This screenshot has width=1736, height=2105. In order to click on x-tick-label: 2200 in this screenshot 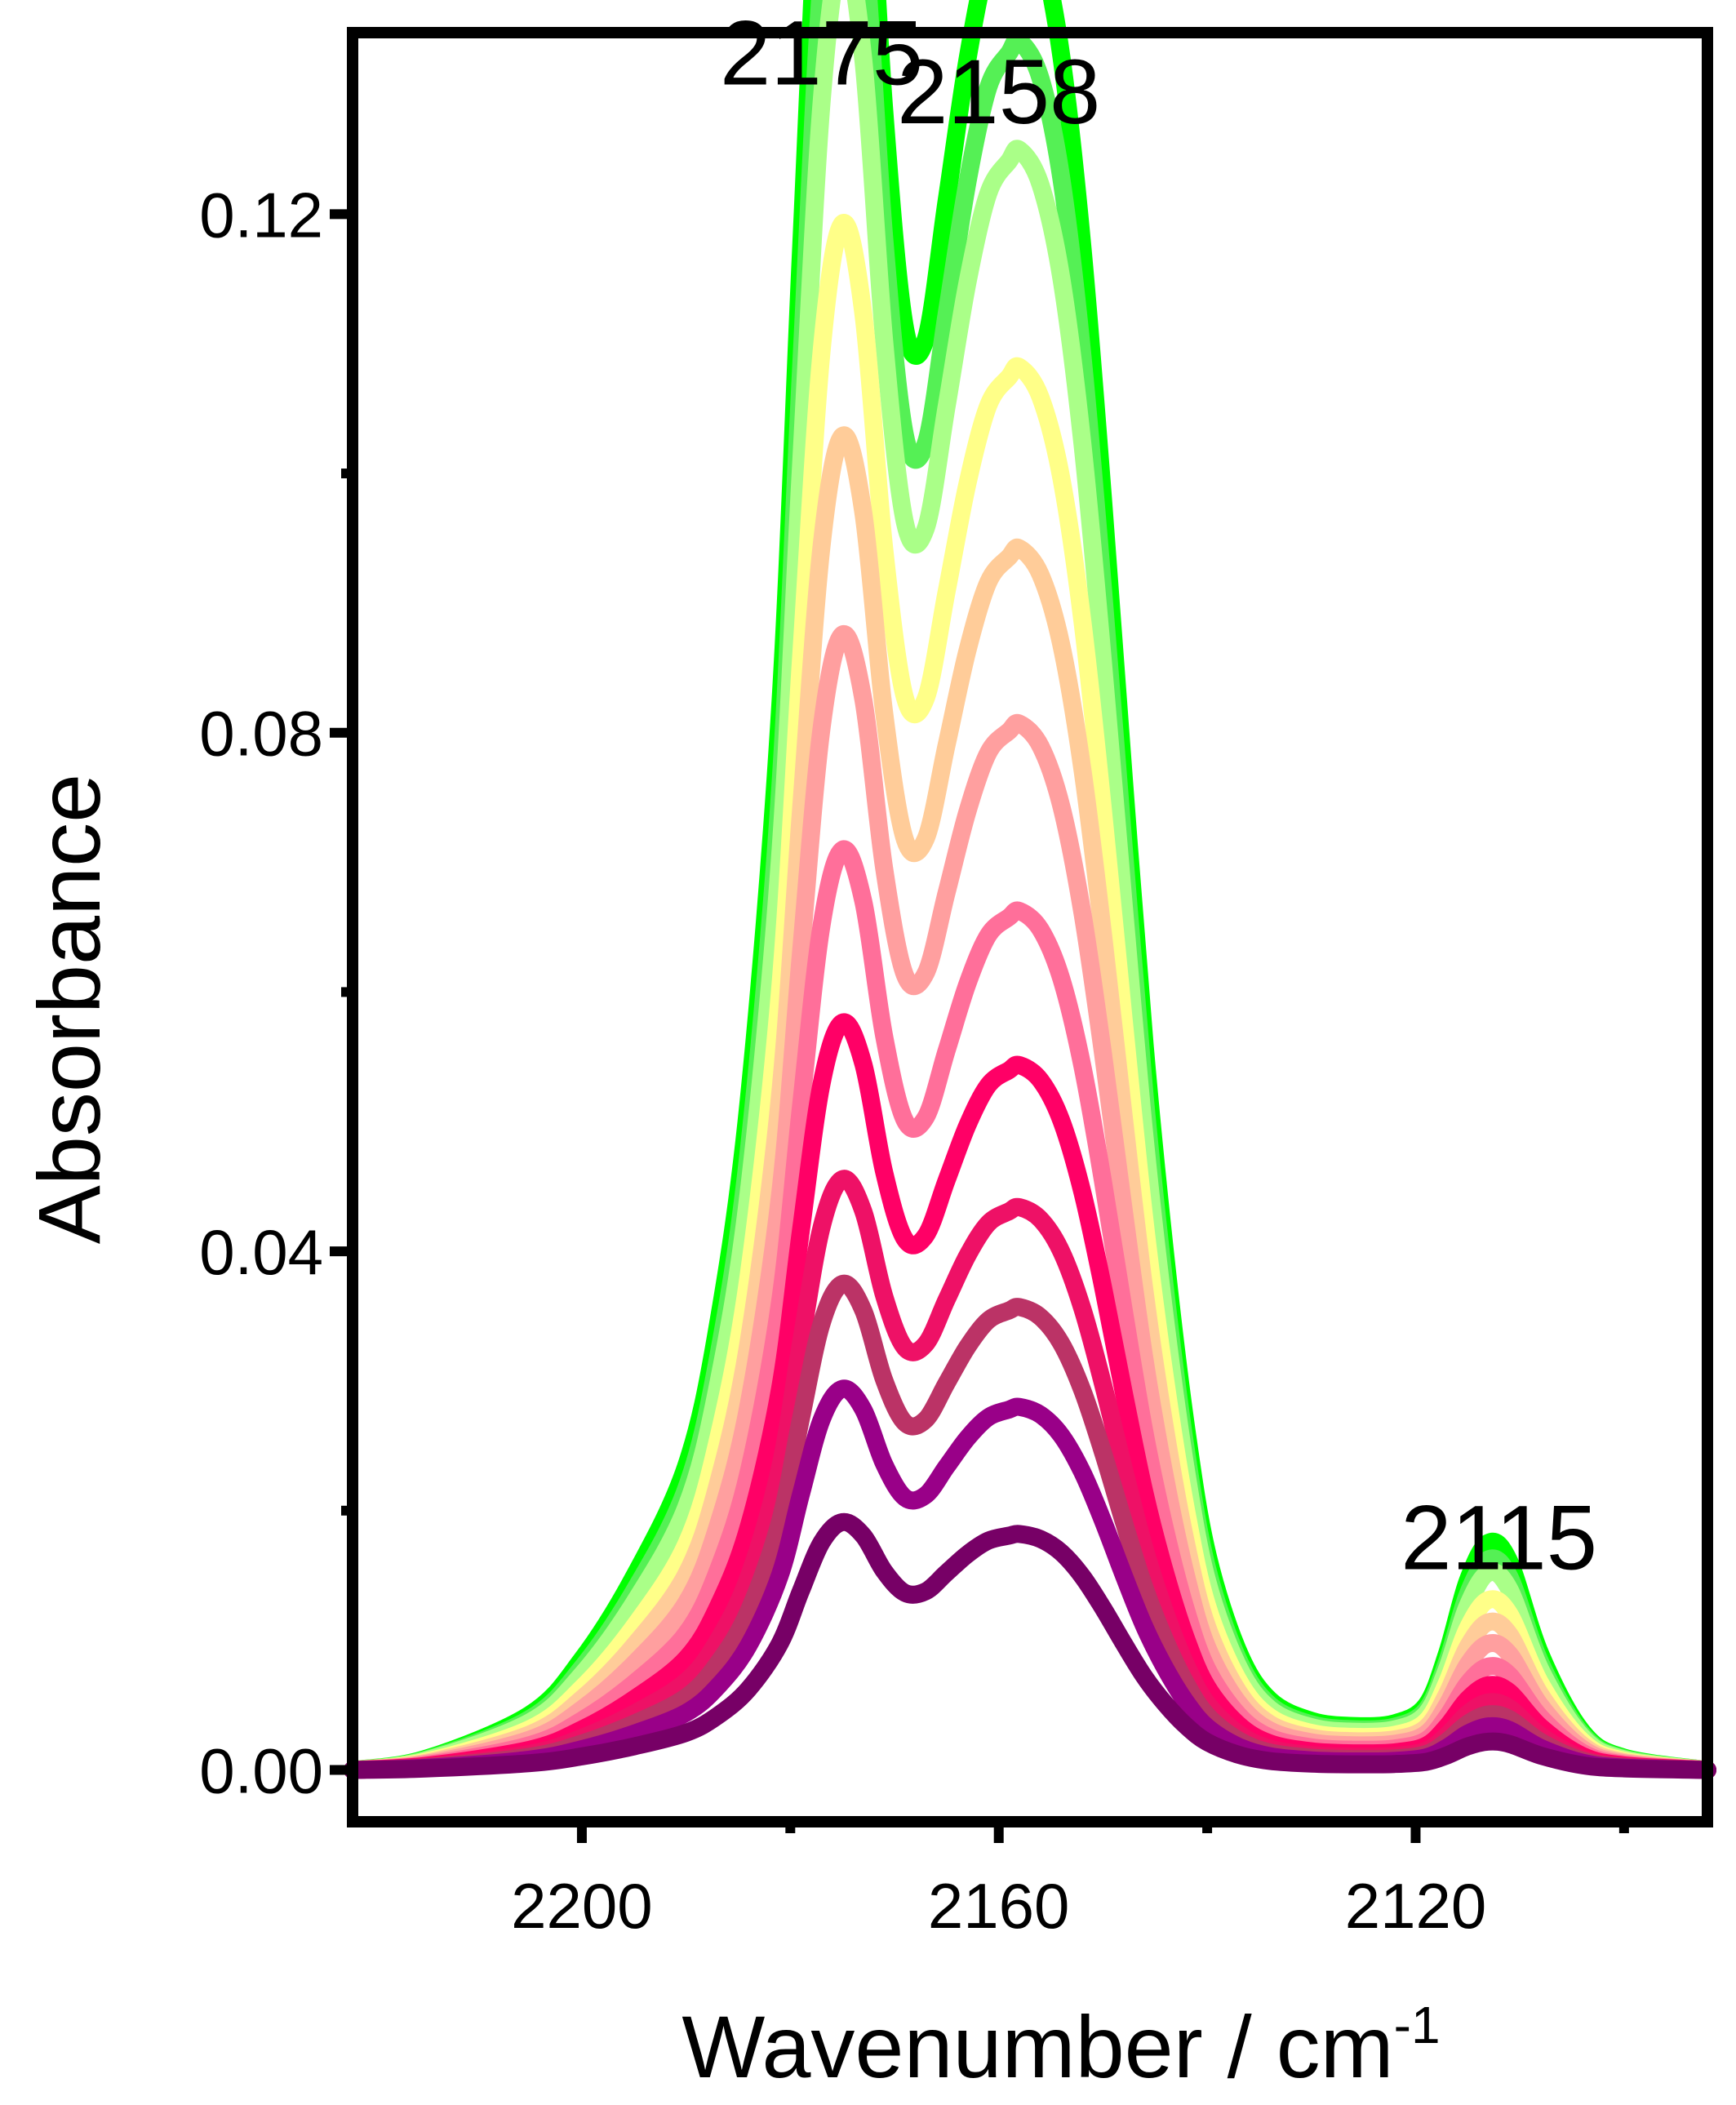, I will do `click(582, 1906)`.